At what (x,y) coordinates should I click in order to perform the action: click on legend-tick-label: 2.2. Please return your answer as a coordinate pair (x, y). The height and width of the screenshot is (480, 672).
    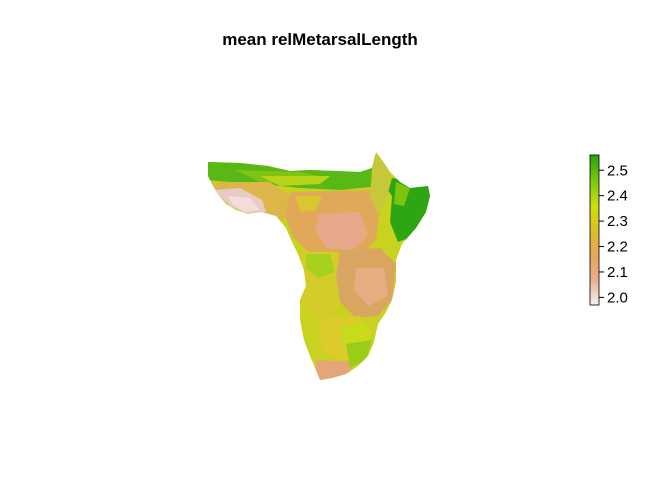
    Looking at the image, I should click on (617, 247).